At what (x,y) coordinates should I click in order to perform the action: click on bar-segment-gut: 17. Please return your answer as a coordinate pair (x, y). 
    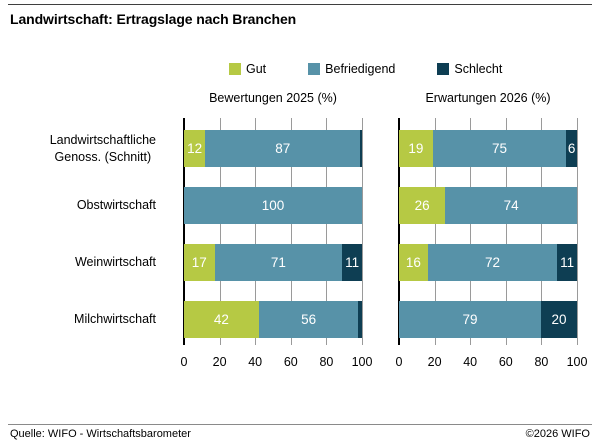
    Looking at the image, I should click on (199, 262).